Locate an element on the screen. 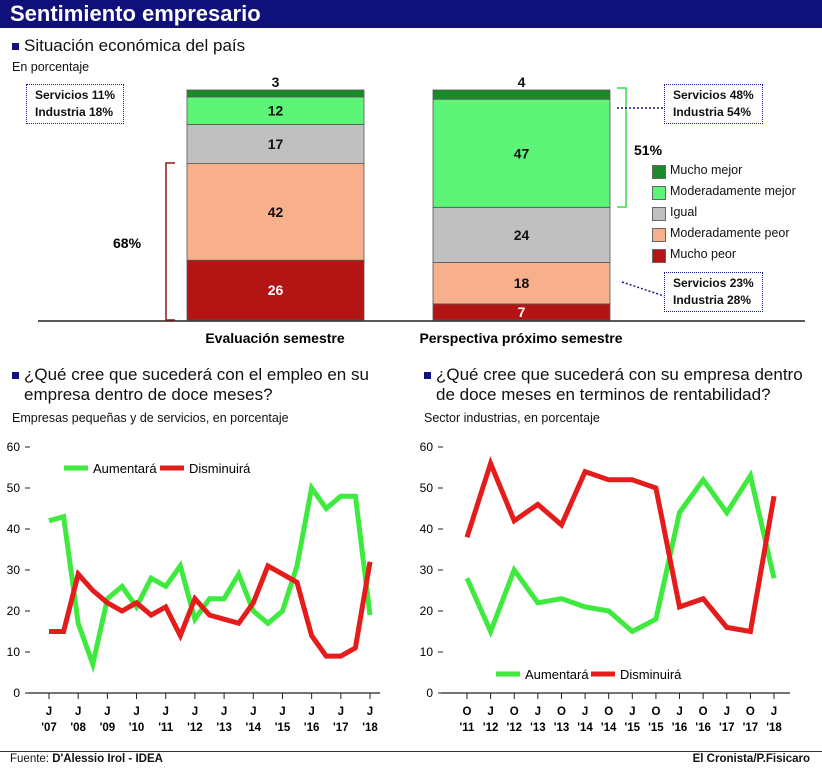 This screenshot has height=768, width=822. segment-value-label: 3 is located at coordinates (276, 82).